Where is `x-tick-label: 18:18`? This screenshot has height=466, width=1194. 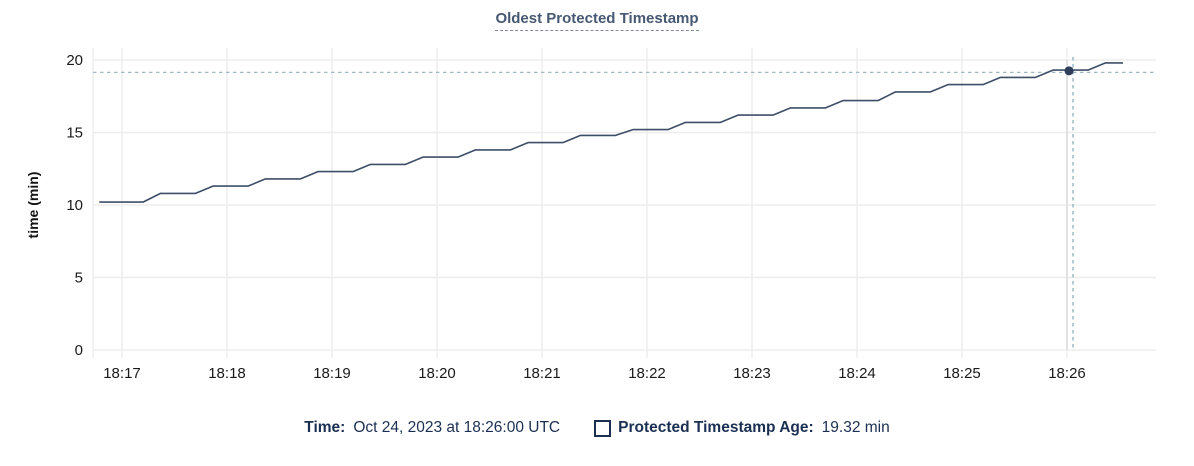 x-tick-label: 18:18 is located at coordinates (227, 373).